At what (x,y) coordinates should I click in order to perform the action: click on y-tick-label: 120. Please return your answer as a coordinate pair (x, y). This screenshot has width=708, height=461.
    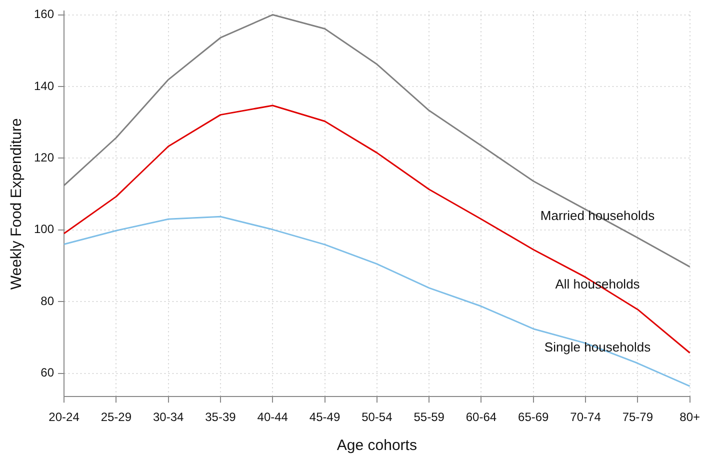
    Looking at the image, I should click on (44, 157).